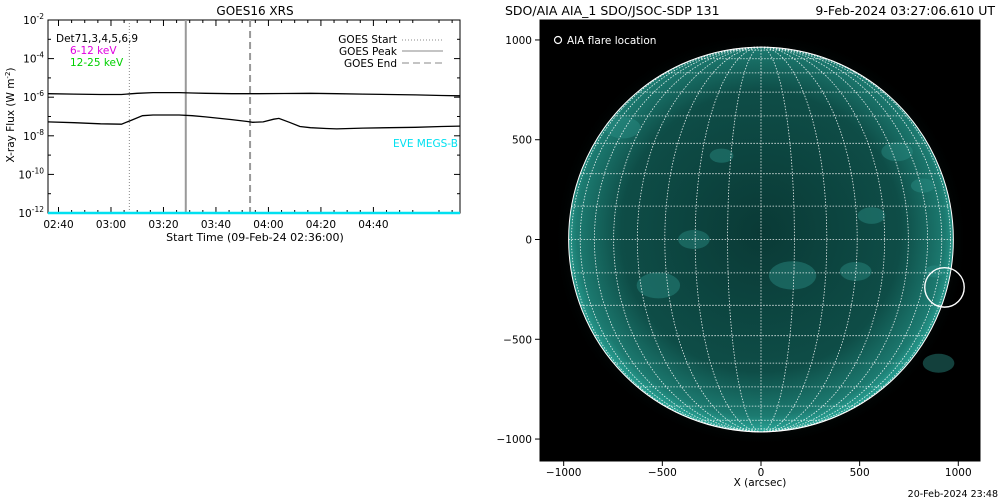 The width and height of the screenshot is (1000, 500). Describe the element at coordinates (216, 225) in the screenshot. I see `goes-x-tick-label: 03:40` at that location.